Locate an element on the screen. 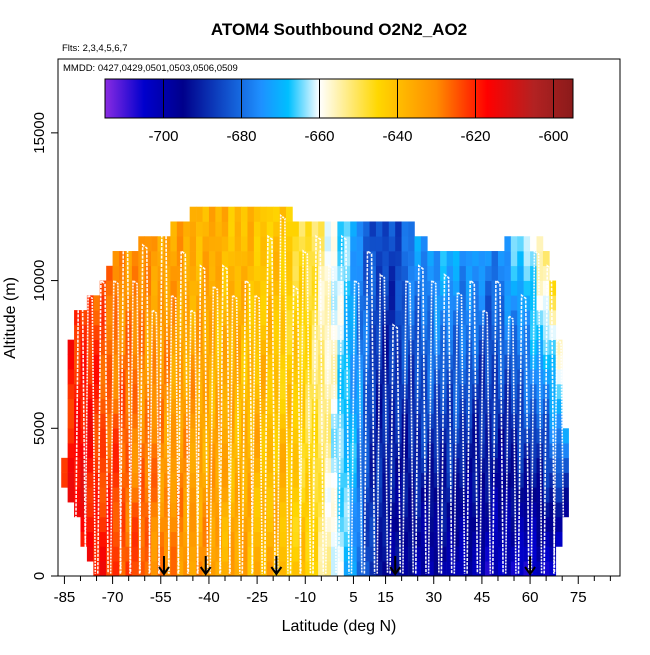 The width and height of the screenshot is (650, 655). colorbar-tick-label: -600 is located at coordinates (553, 136).